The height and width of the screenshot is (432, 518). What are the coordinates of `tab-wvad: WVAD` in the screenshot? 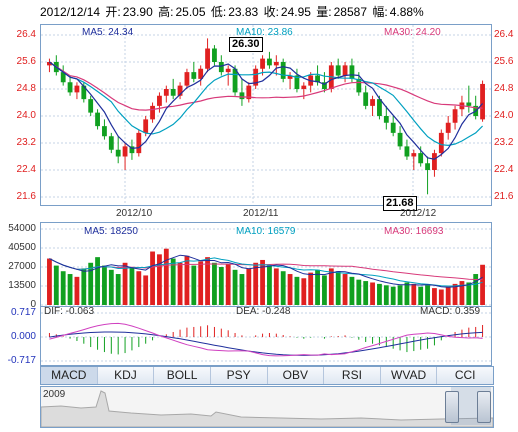 It's located at (409, 375).